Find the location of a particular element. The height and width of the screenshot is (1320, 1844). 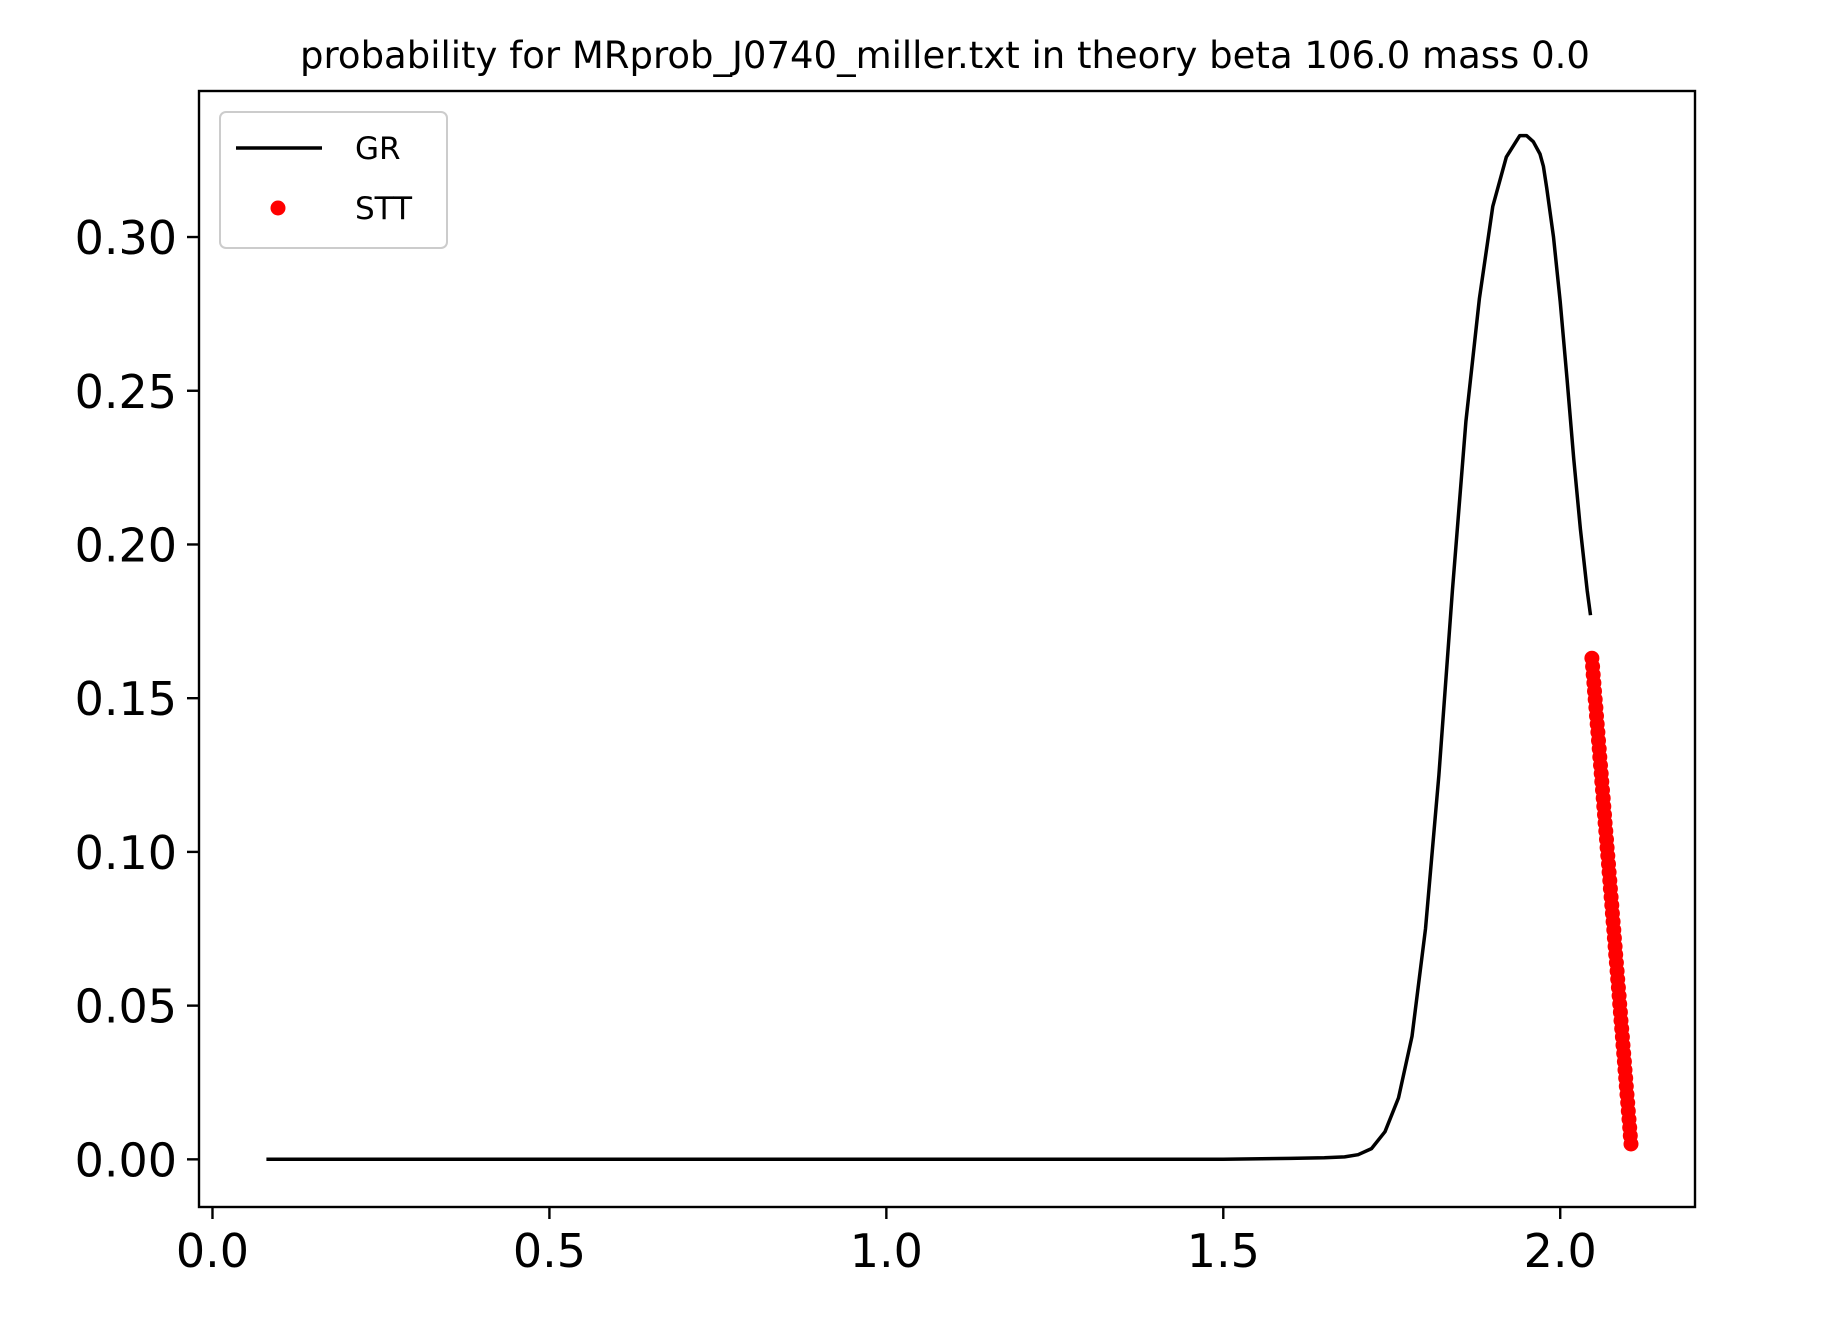

x-tick-label: 1.0 is located at coordinates (886, 1251).